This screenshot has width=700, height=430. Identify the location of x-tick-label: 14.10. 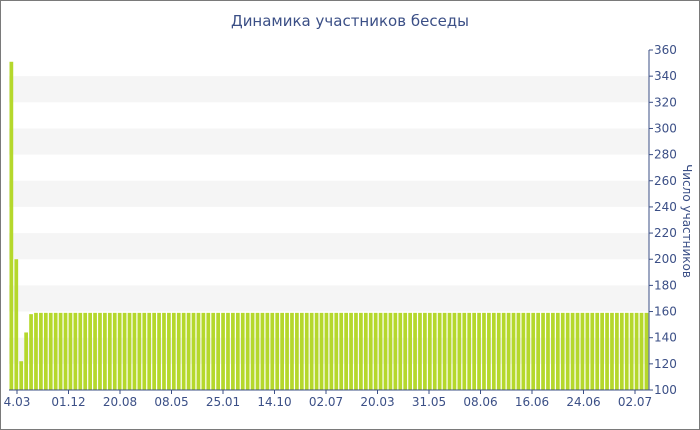
(274, 402).